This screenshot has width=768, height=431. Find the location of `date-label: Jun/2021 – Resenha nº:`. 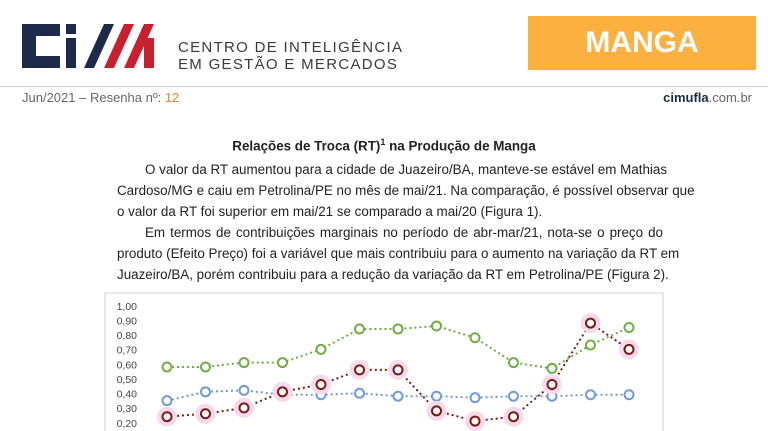

date-label: Jun/2021 – Resenha nº: is located at coordinates (92, 97).